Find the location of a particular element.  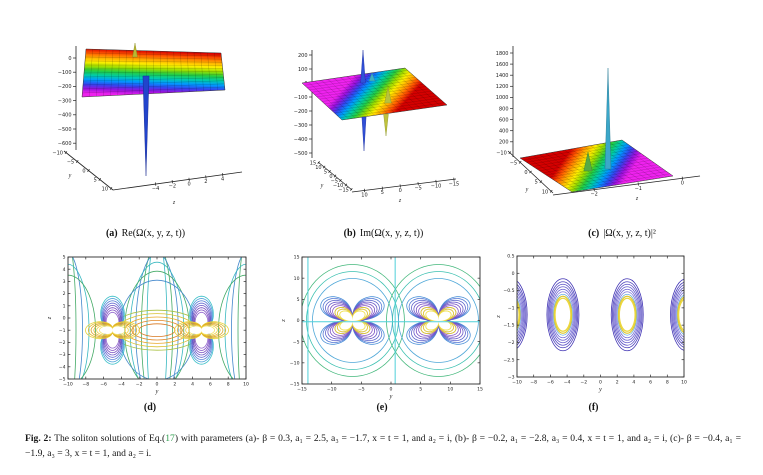

svg-text: 8 is located at coordinates (228, 385).